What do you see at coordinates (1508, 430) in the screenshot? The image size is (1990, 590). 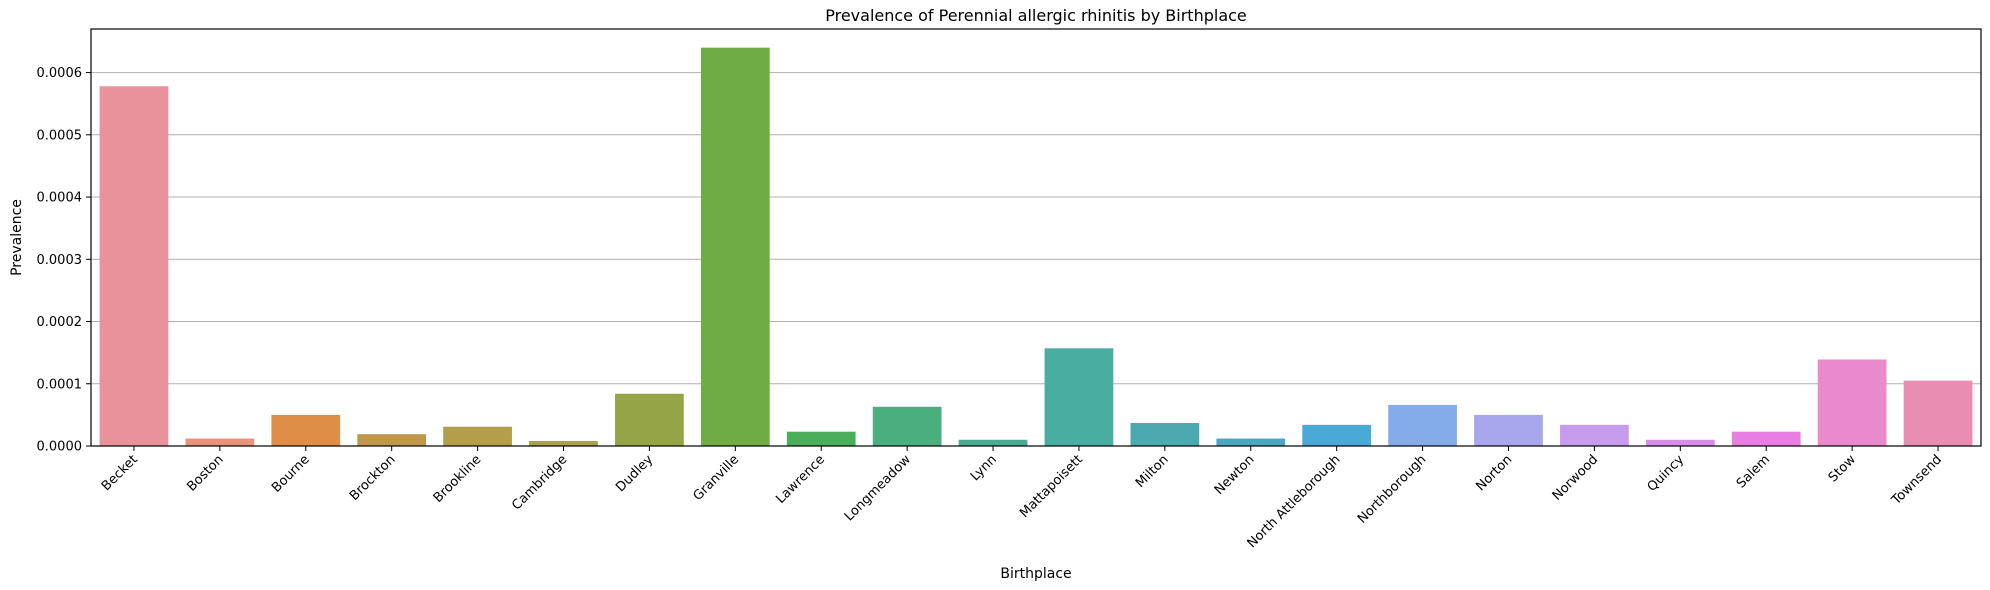 I see `bar-norton` at bounding box center [1508, 430].